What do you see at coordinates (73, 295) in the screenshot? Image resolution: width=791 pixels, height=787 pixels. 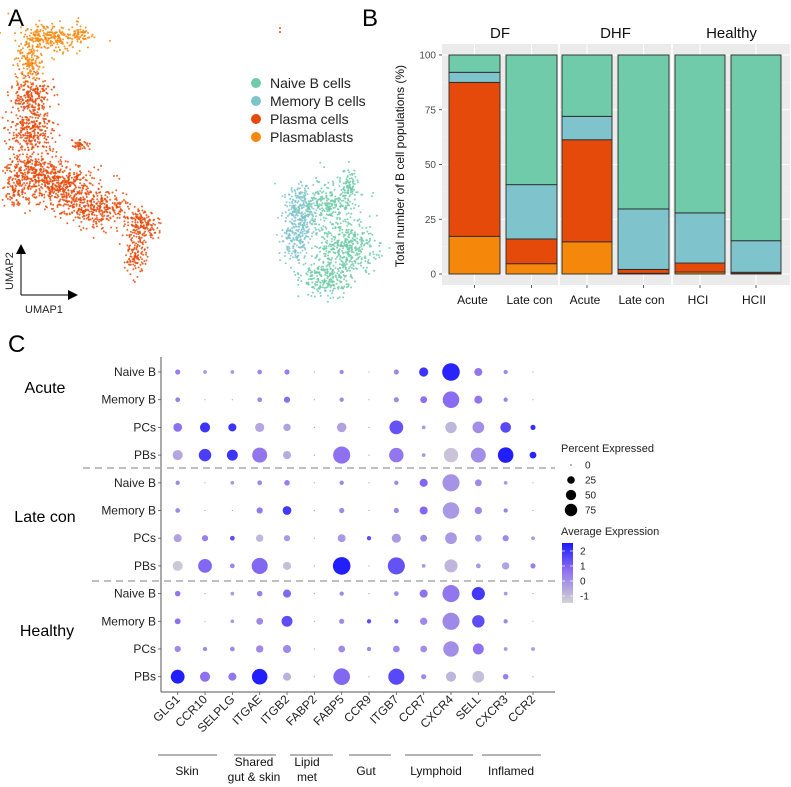 I see `umap1-arrow-icon` at bounding box center [73, 295].